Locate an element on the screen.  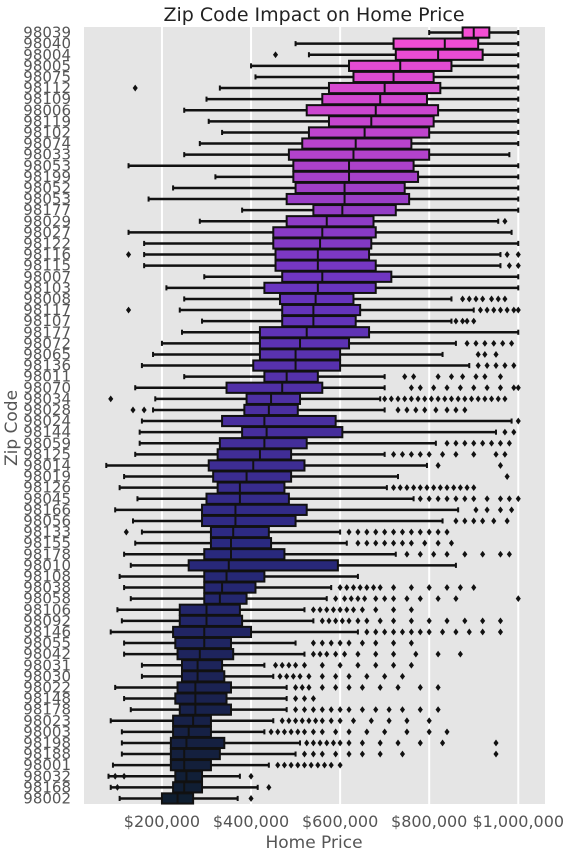
x-tick-label: $800,000 is located at coordinates (429, 821).